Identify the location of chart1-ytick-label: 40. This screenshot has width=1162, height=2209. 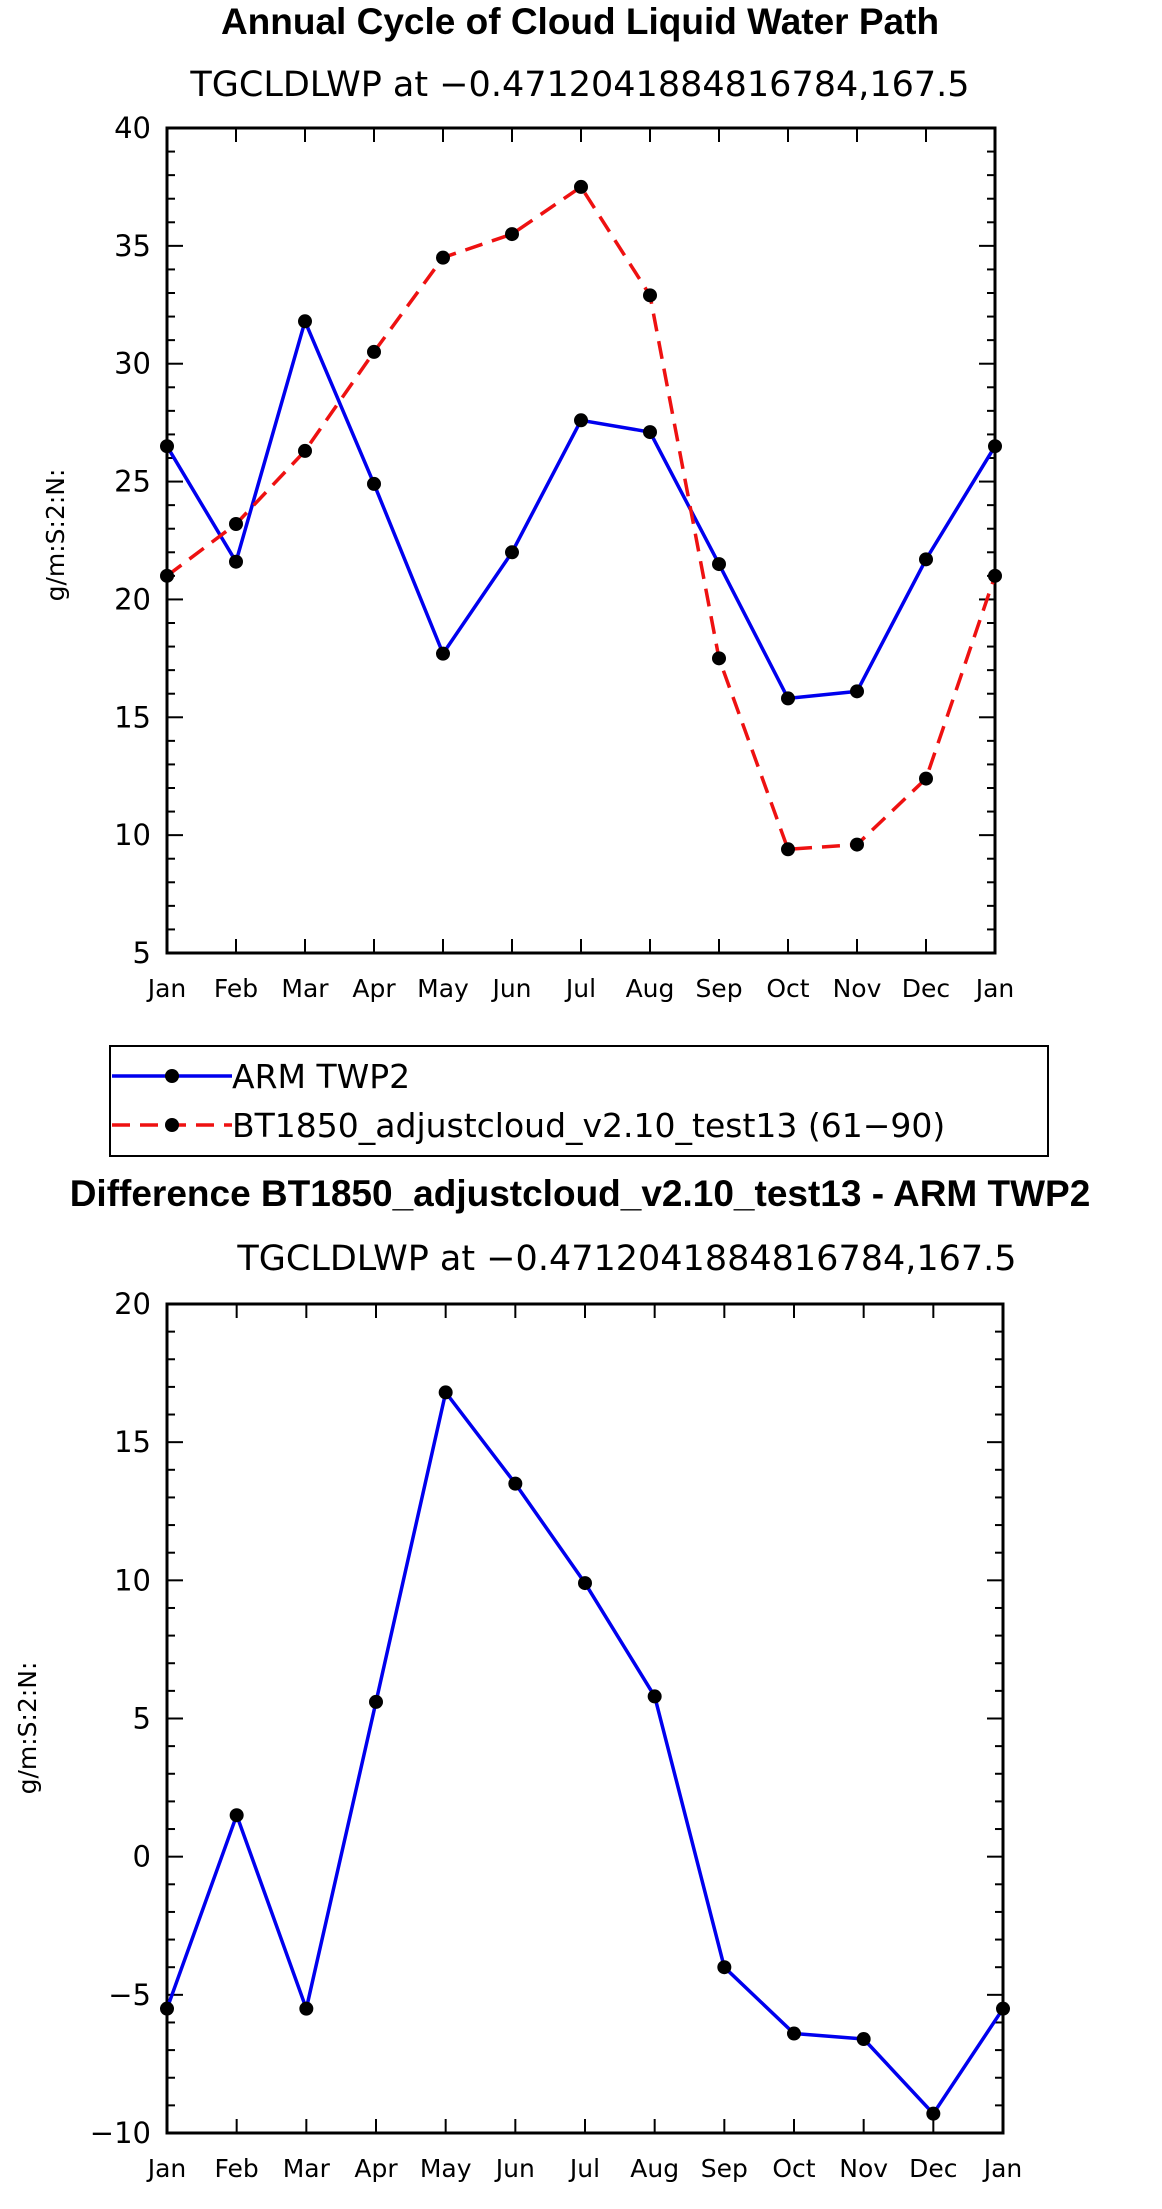
(132, 128).